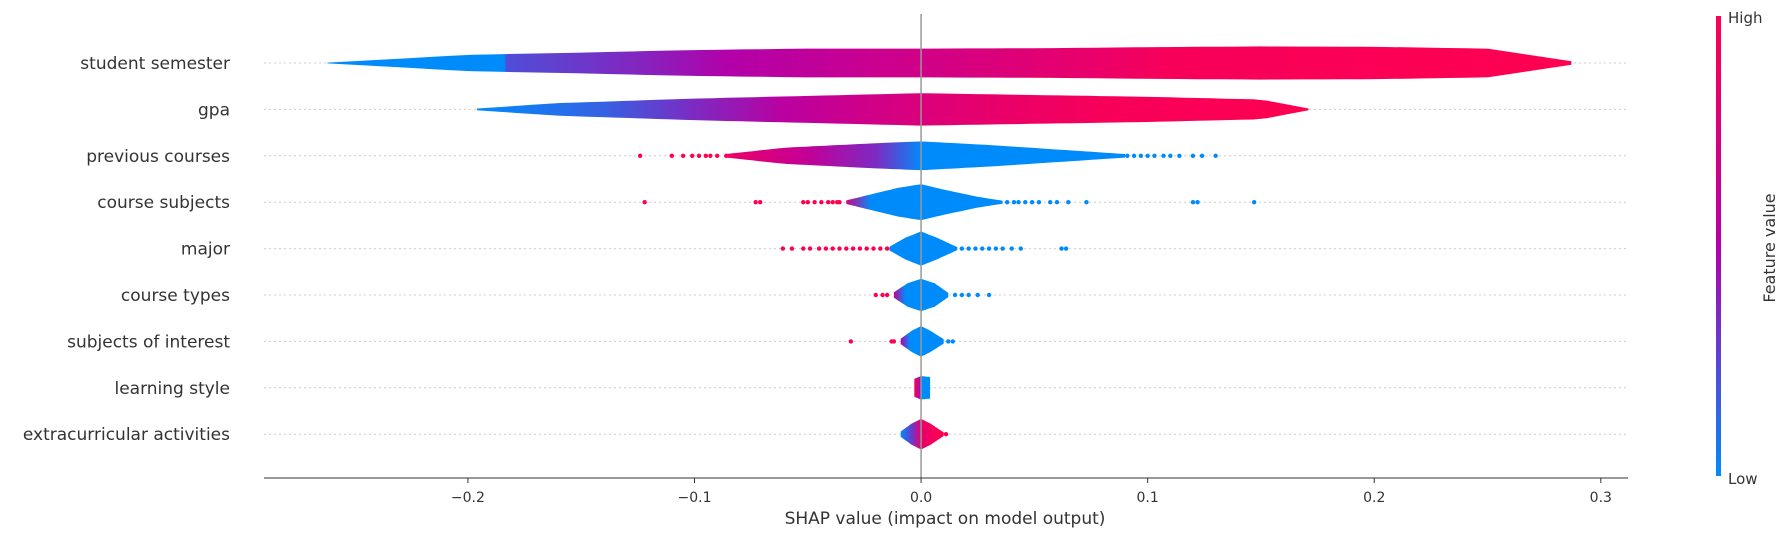 This screenshot has width=1785, height=540. What do you see at coordinates (155, 64) in the screenshot?
I see `feature-label: student semester` at bounding box center [155, 64].